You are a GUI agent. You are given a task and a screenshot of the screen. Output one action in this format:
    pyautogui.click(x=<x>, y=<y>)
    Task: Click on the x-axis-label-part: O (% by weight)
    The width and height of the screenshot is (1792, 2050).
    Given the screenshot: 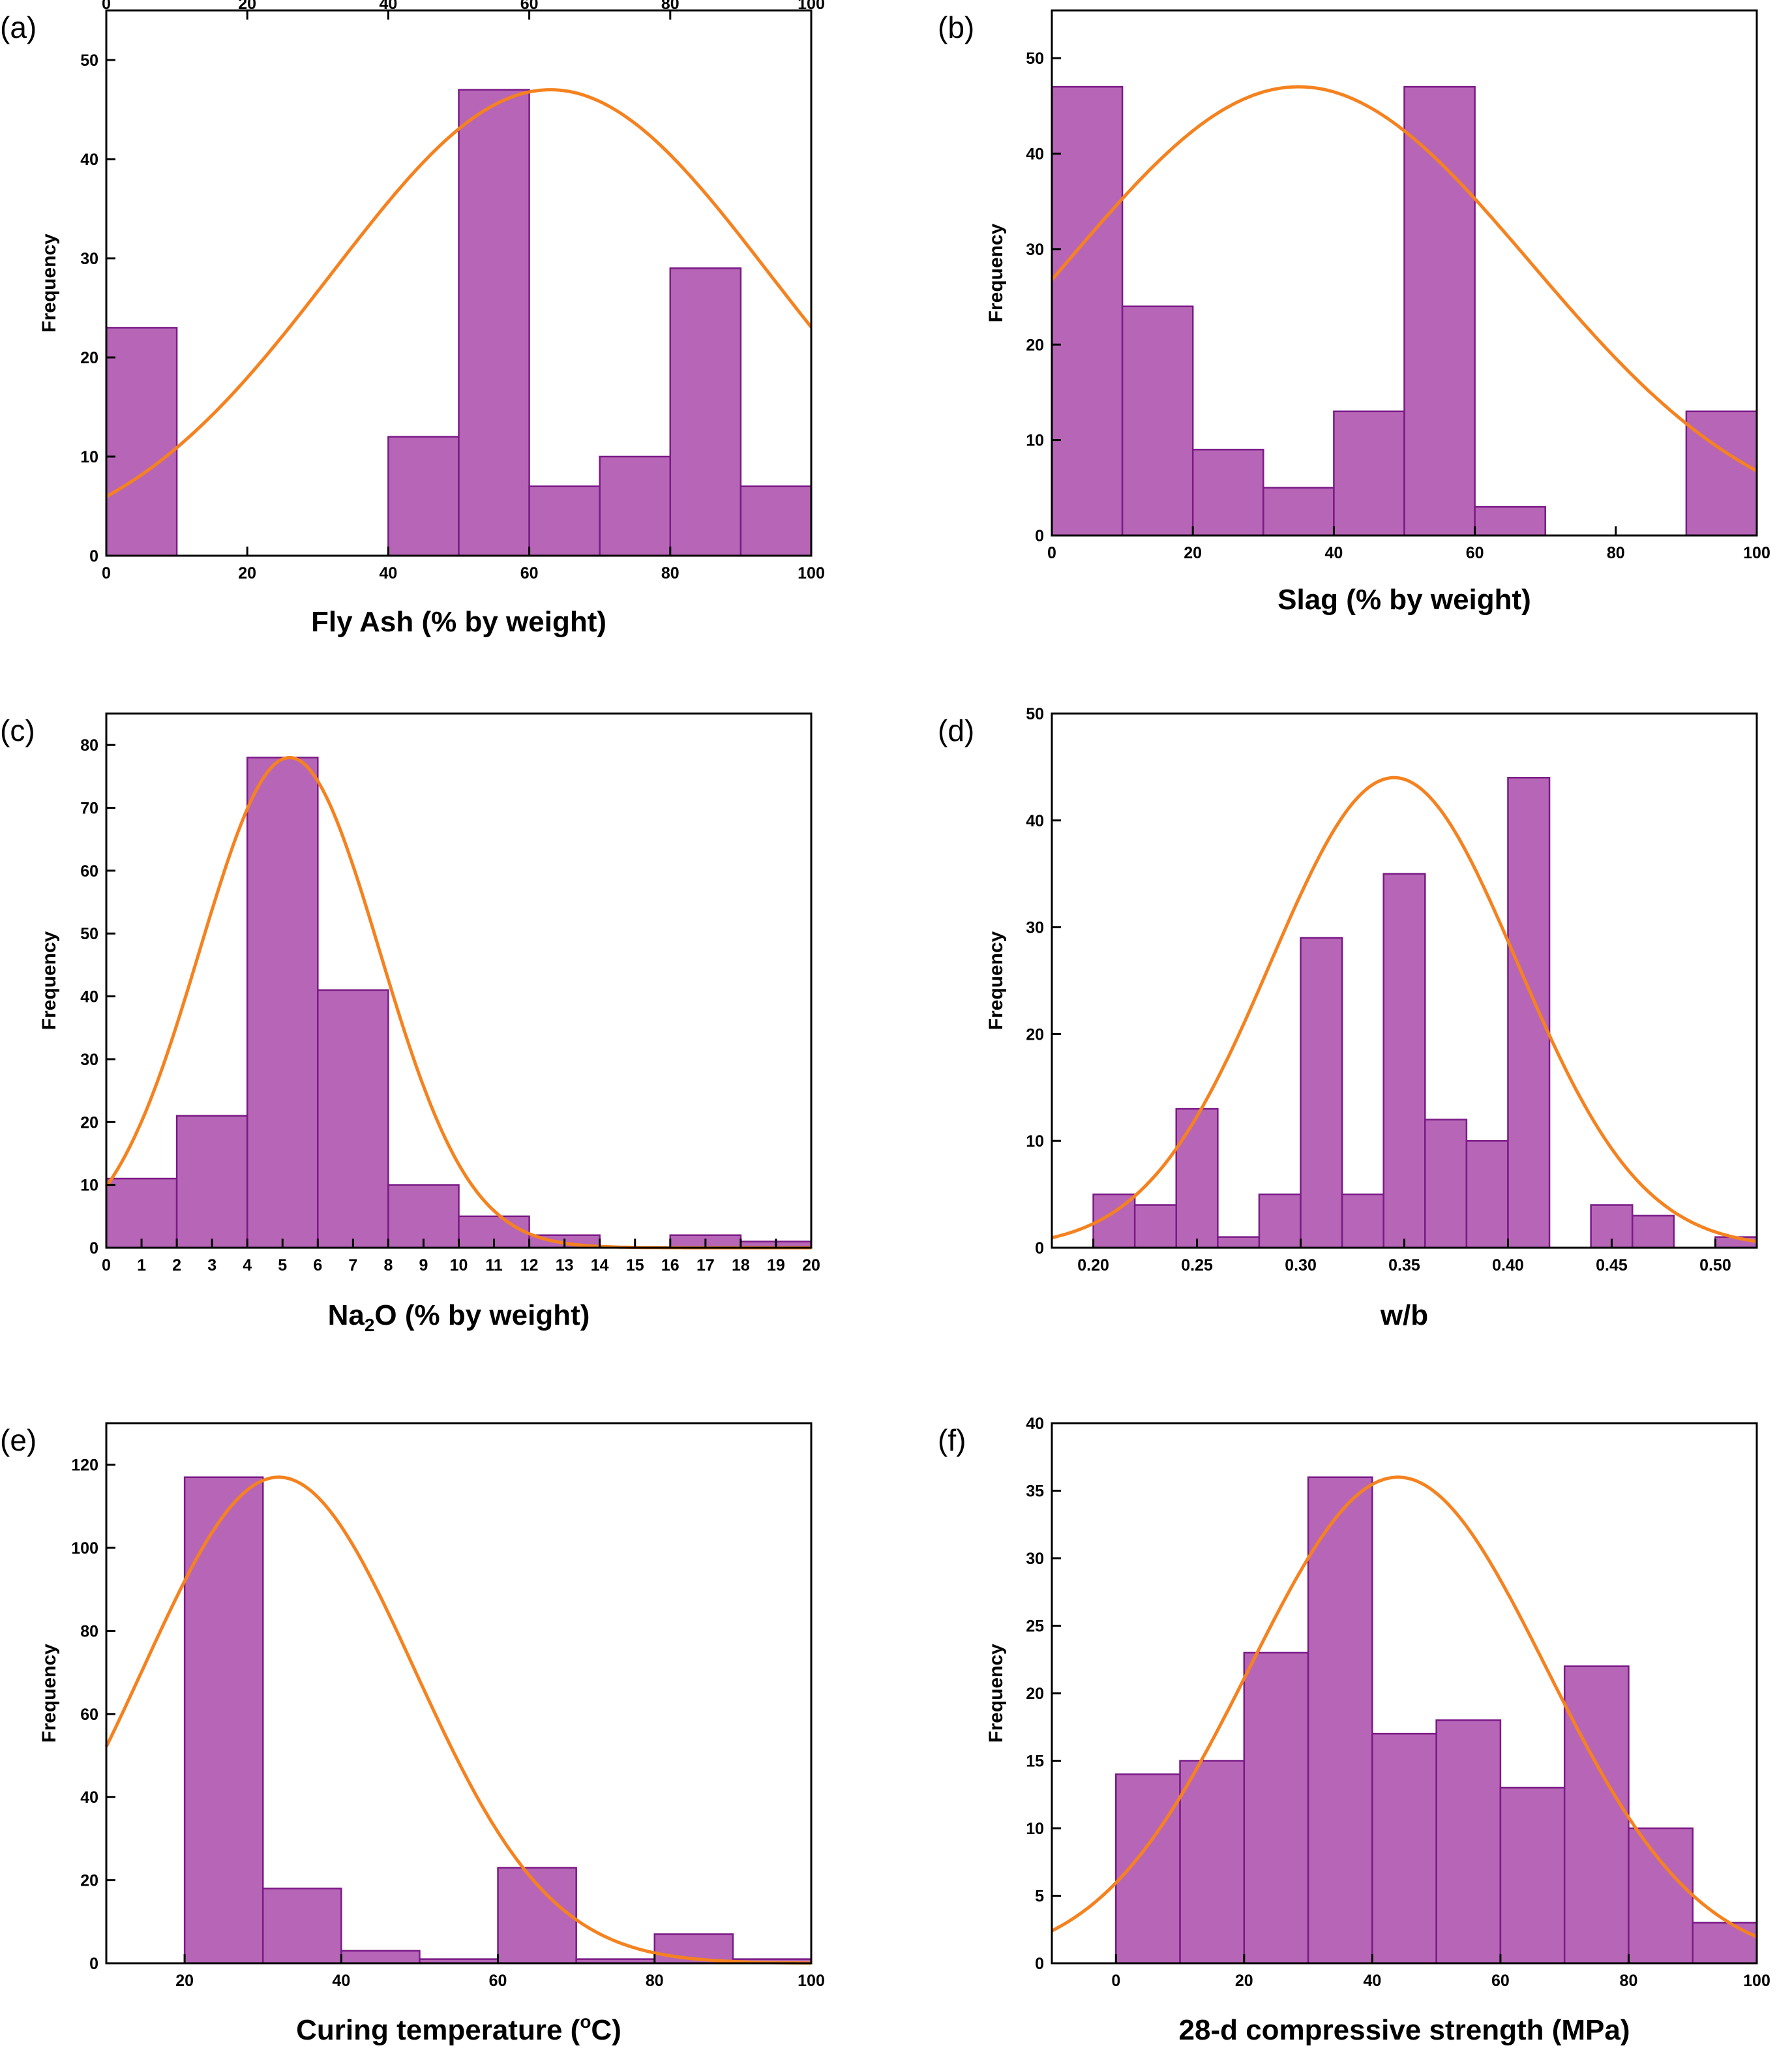 What is the action you would take?
    pyautogui.click(x=482, y=1315)
    